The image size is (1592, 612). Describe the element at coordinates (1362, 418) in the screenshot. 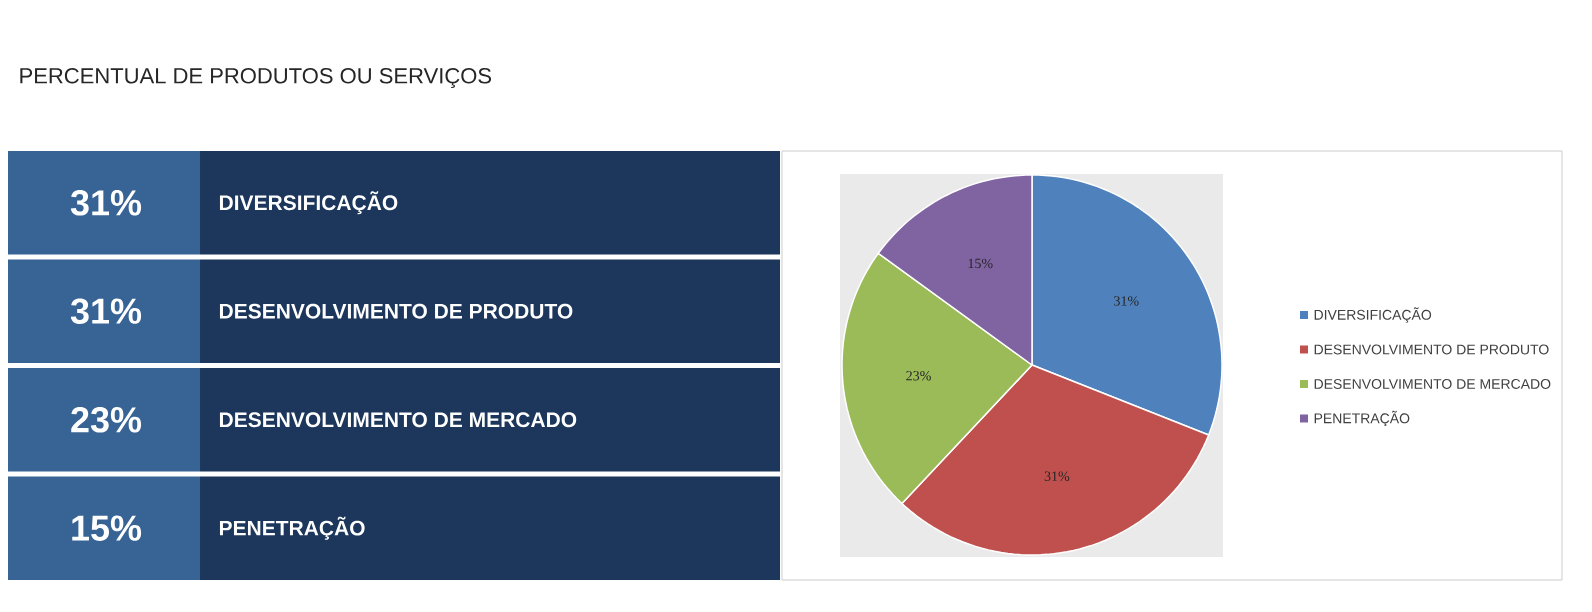

I see `legend-label: PENETRAÇÃO` at that location.